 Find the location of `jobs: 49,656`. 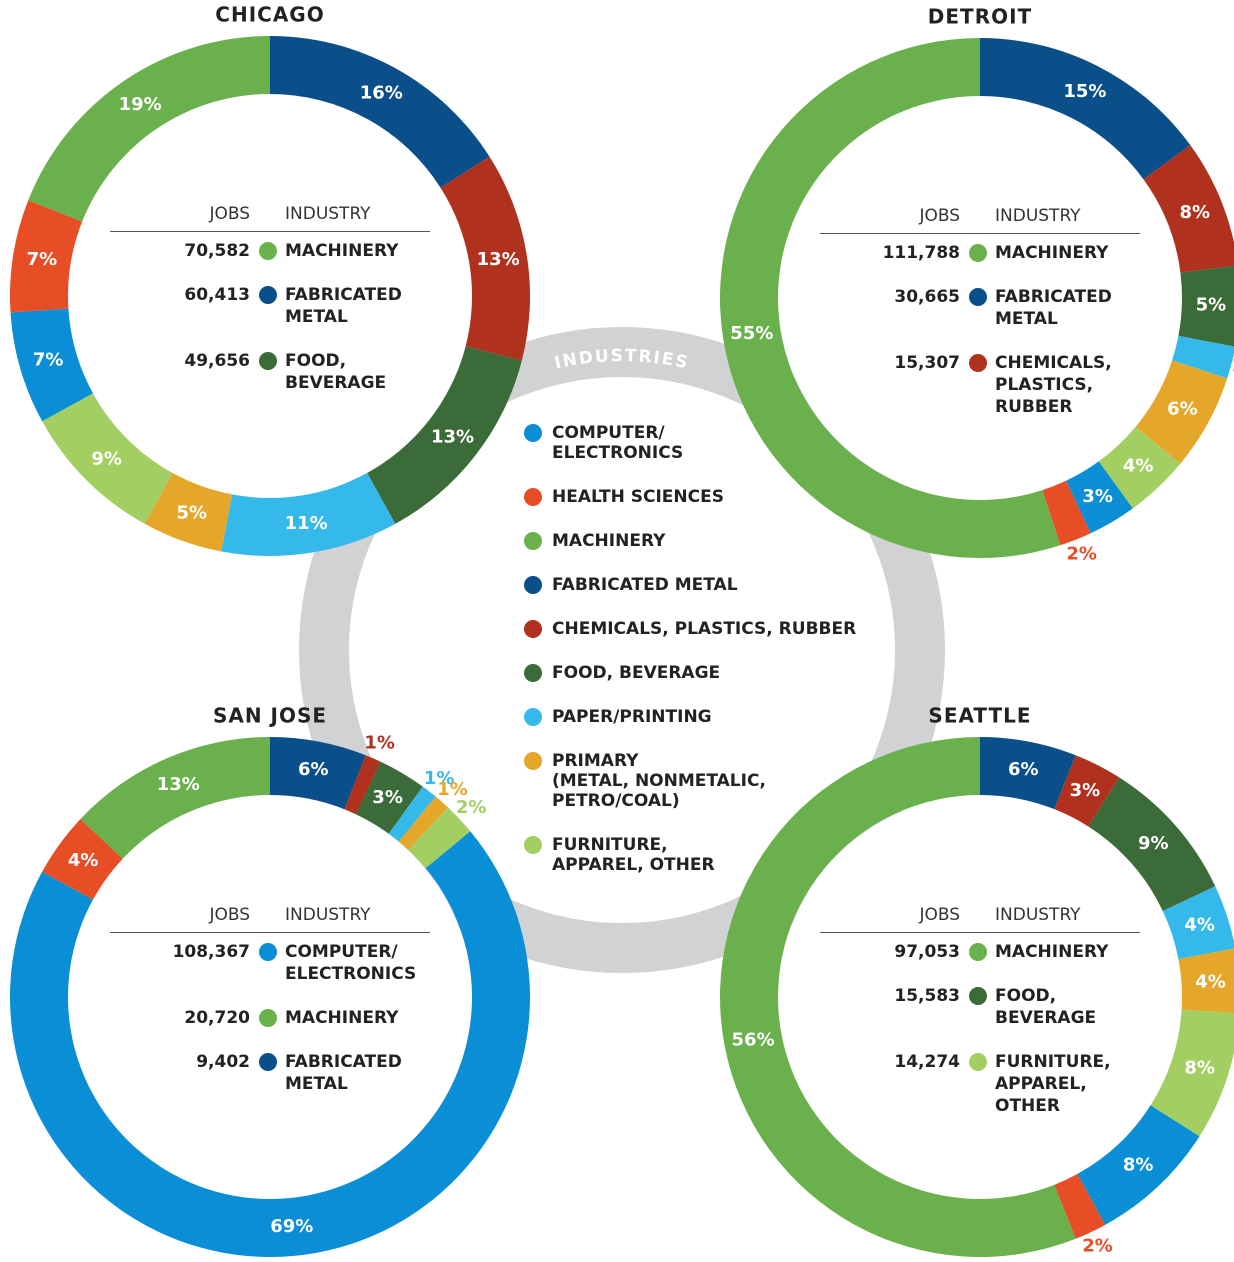

jobs: 49,656 is located at coordinates (217, 361).